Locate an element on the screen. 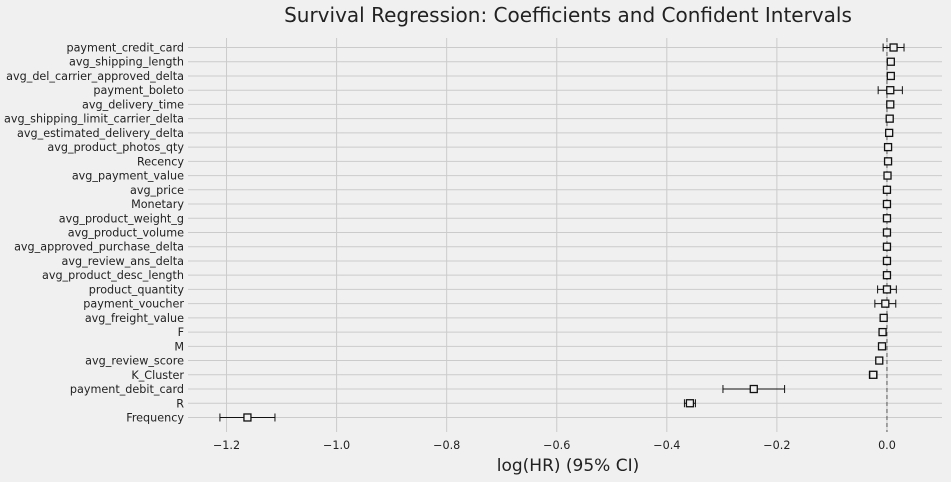  y-tick-label: Frequency is located at coordinates (155, 417).